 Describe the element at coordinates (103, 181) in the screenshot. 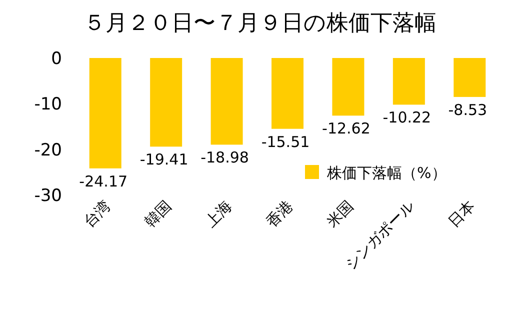

I see `data-label: -24.17` at that location.